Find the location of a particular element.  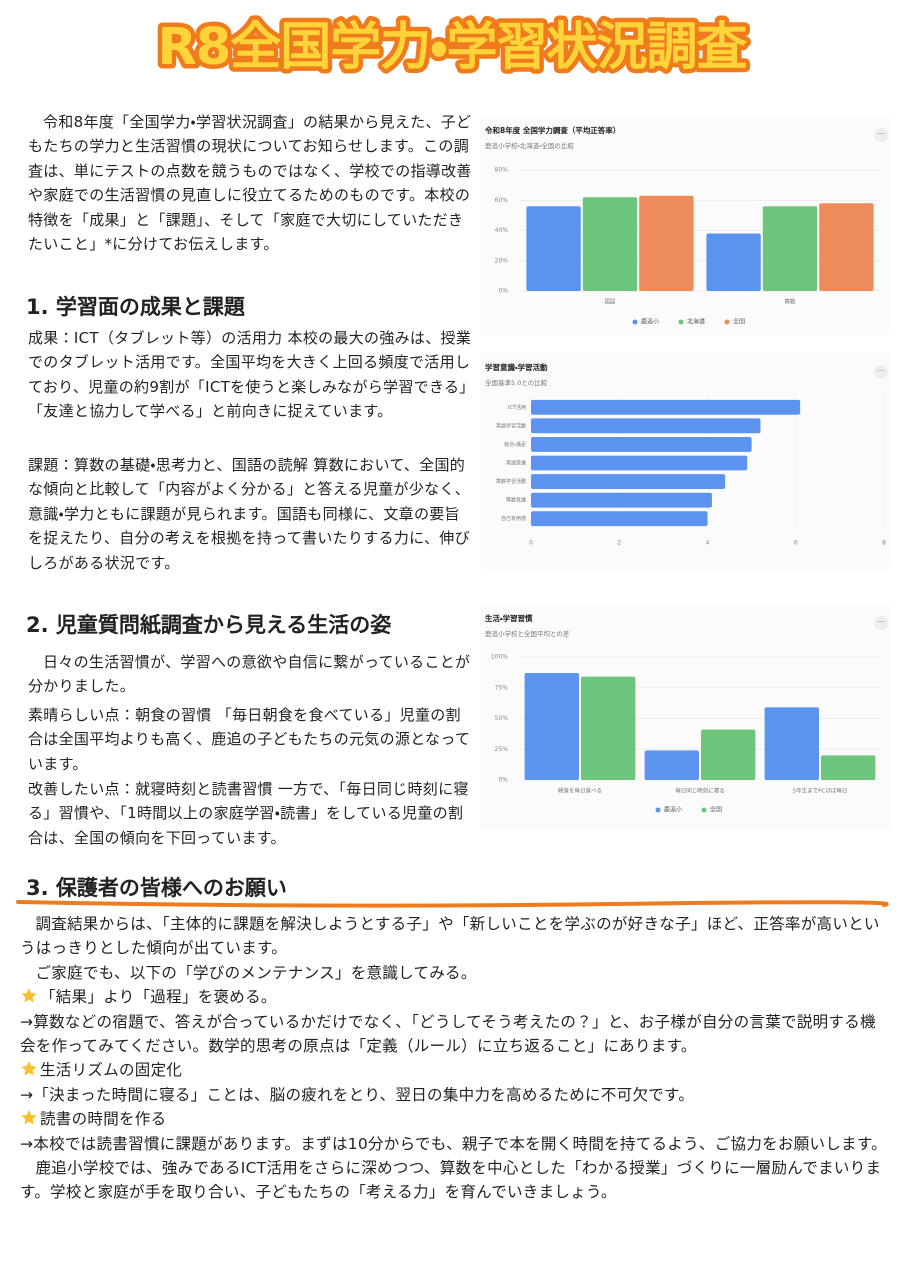

y-tick-label: 自己有用感 is located at coordinates (513, 518).